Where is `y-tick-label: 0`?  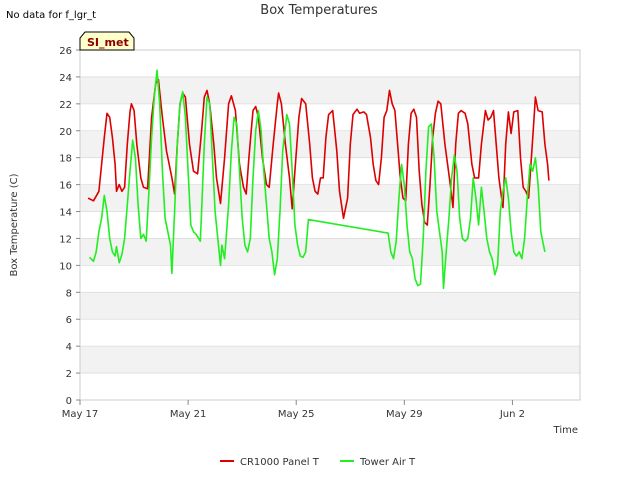
y-tick-label: 0 is located at coordinates (69, 401).